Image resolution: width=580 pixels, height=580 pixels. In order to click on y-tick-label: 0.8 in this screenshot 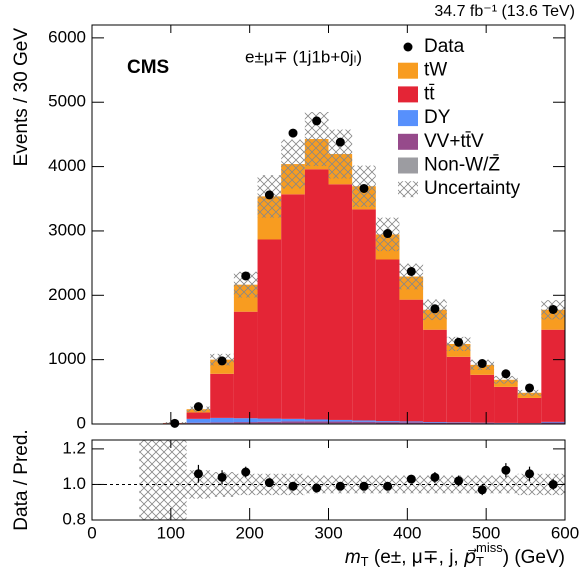, I will do `click(74, 518)`.